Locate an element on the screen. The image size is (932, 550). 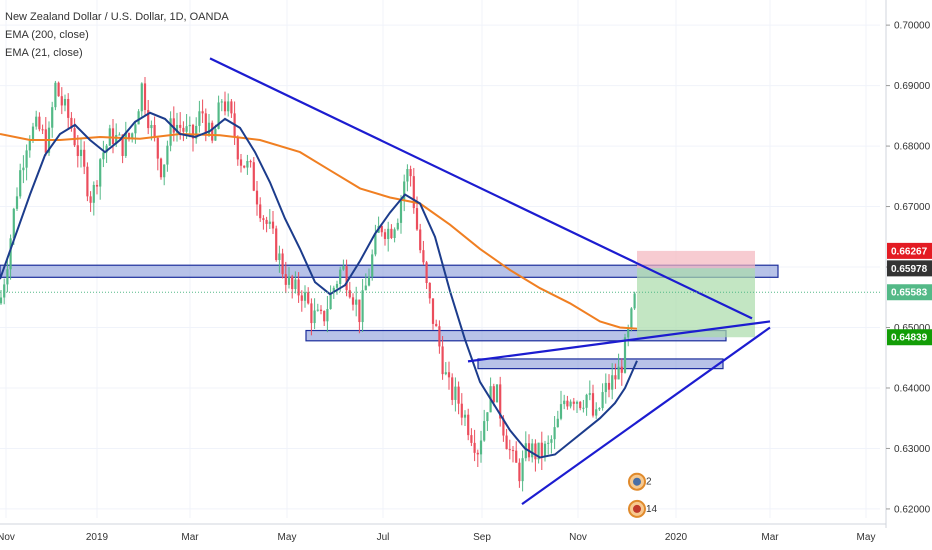
position-tool is located at coordinates (696, 294).